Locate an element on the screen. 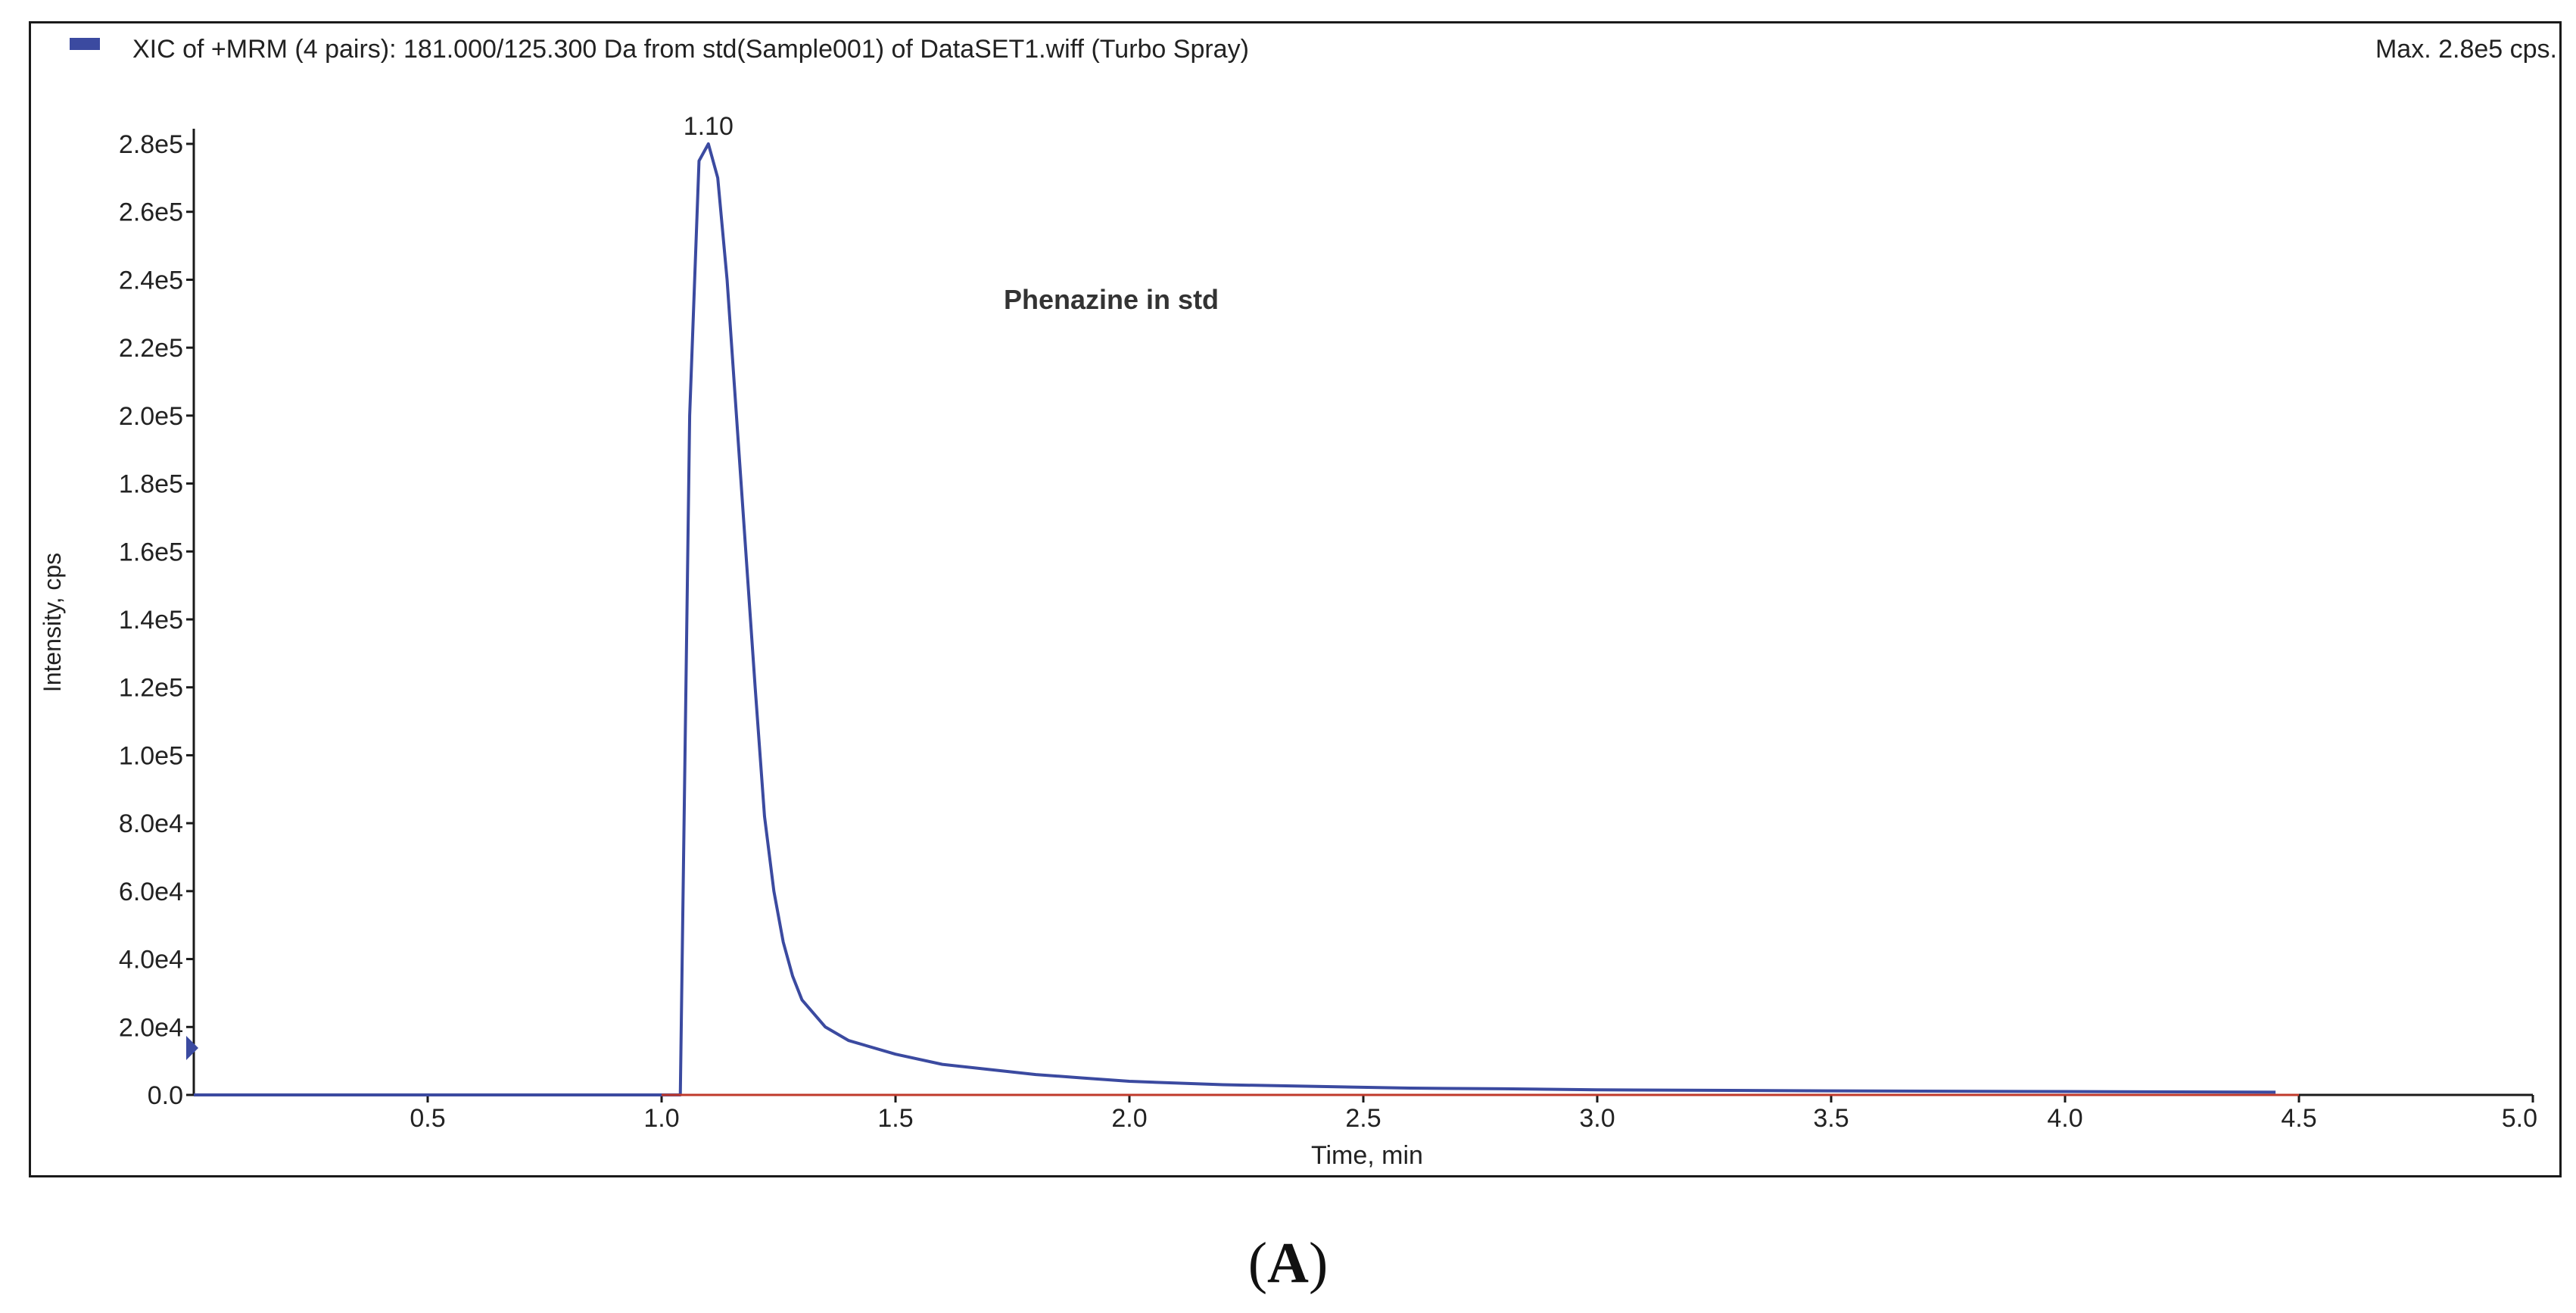  left-axis-marker is located at coordinates (192, 1048).